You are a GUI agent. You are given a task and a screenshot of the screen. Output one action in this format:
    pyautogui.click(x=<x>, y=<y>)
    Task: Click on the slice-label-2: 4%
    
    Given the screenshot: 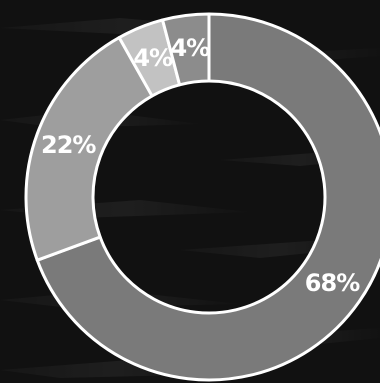 What is the action you would take?
    pyautogui.click(x=153, y=58)
    